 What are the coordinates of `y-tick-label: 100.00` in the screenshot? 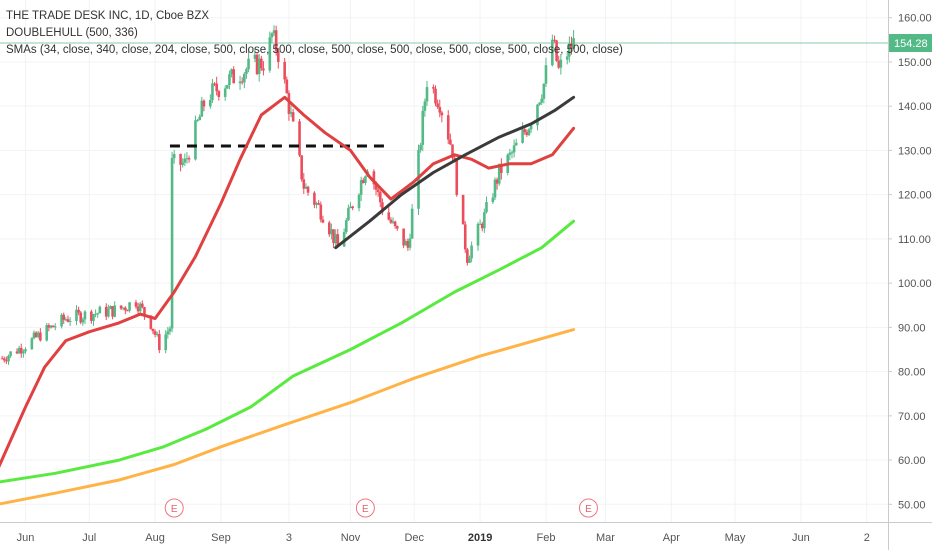 It's located at (915, 284).